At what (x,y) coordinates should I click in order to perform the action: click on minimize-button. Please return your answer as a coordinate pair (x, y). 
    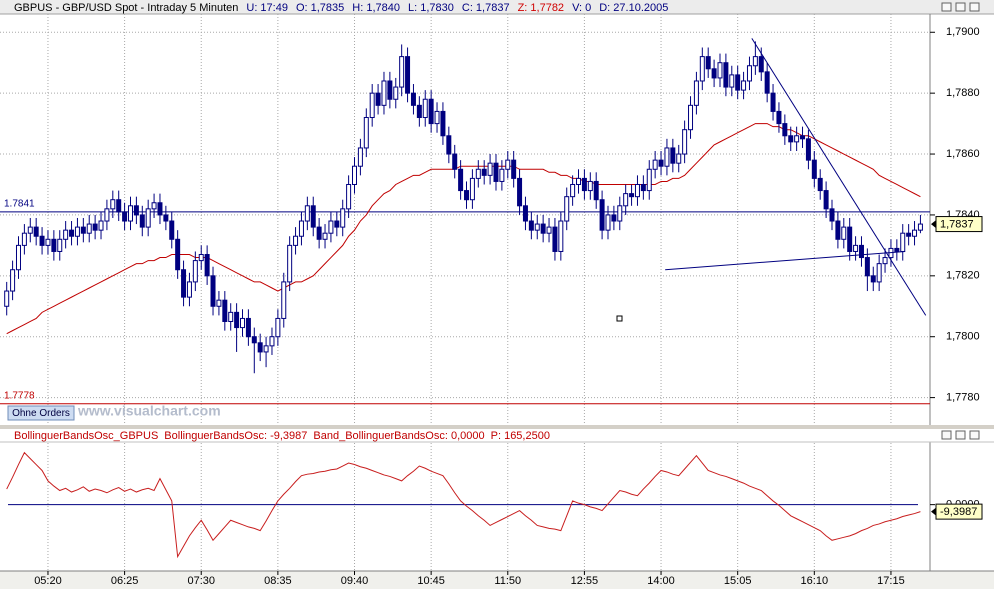
    Looking at the image, I should click on (946, 7).